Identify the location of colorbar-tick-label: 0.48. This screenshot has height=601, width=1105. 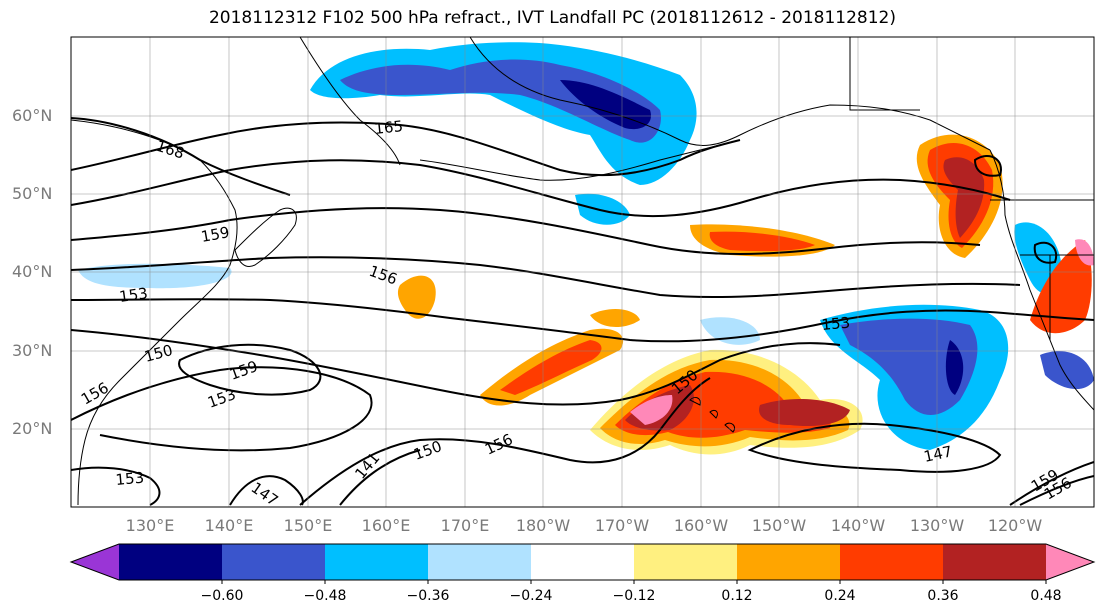
(1045, 594).